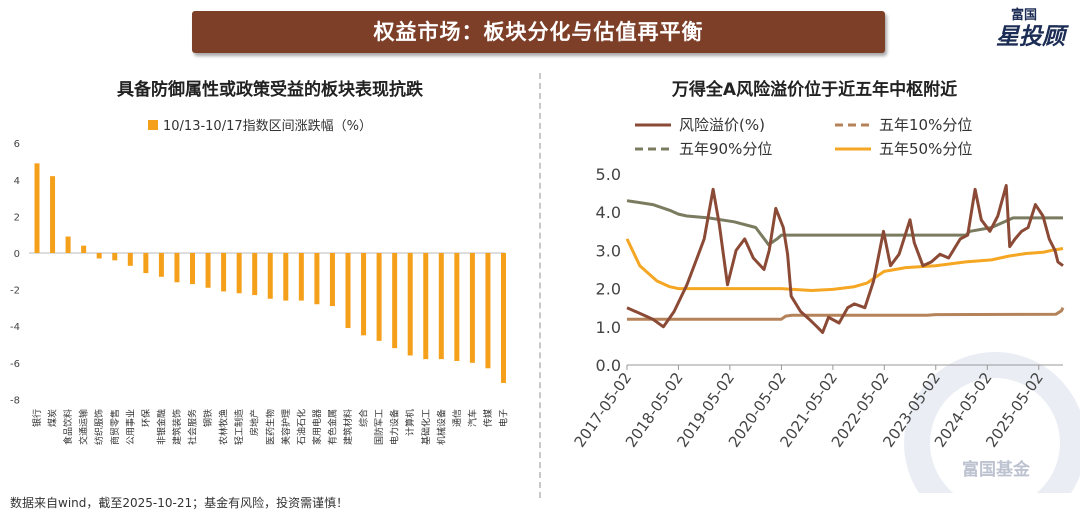  What do you see at coordinates (193, 427) in the screenshot?
I see `x-tick-label: 社会服务` at bounding box center [193, 427].